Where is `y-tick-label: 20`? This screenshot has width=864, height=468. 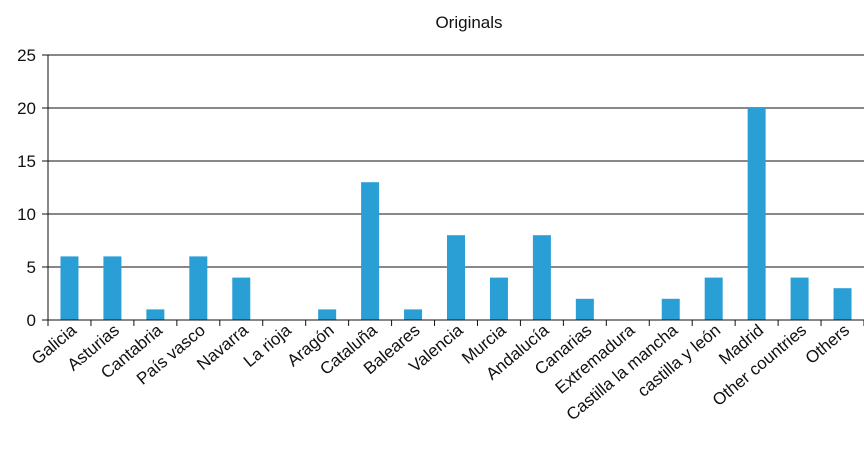 y-tick-label: 20 is located at coordinates (26, 108).